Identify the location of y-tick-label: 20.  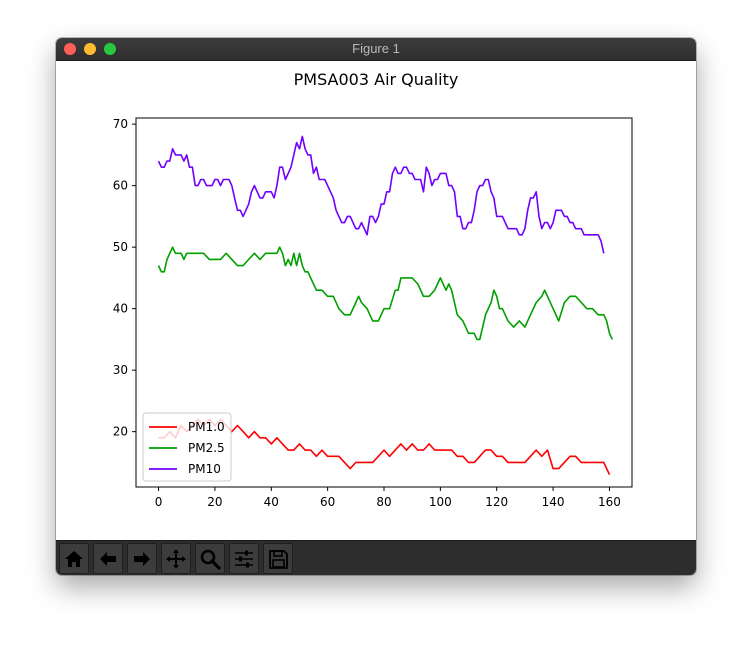
(120, 432).